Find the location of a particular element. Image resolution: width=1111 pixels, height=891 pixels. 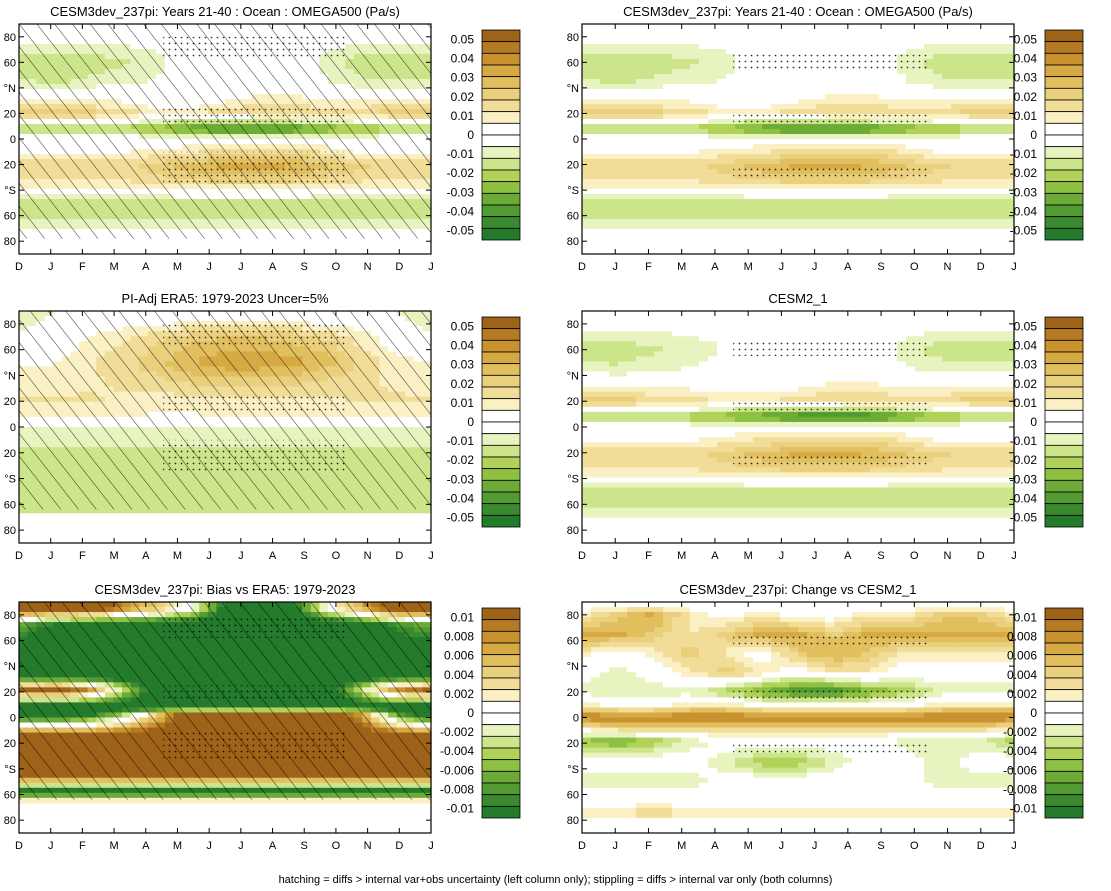

colorbar-box is located at coordinates (501, 152).